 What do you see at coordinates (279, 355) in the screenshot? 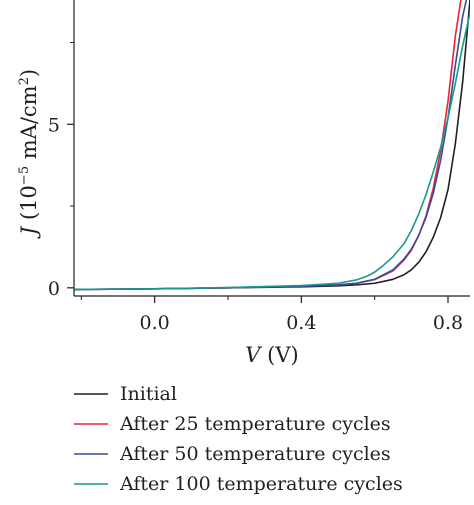
I see `x-axis-title-unit: (V)` at bounding box center [279, 355].